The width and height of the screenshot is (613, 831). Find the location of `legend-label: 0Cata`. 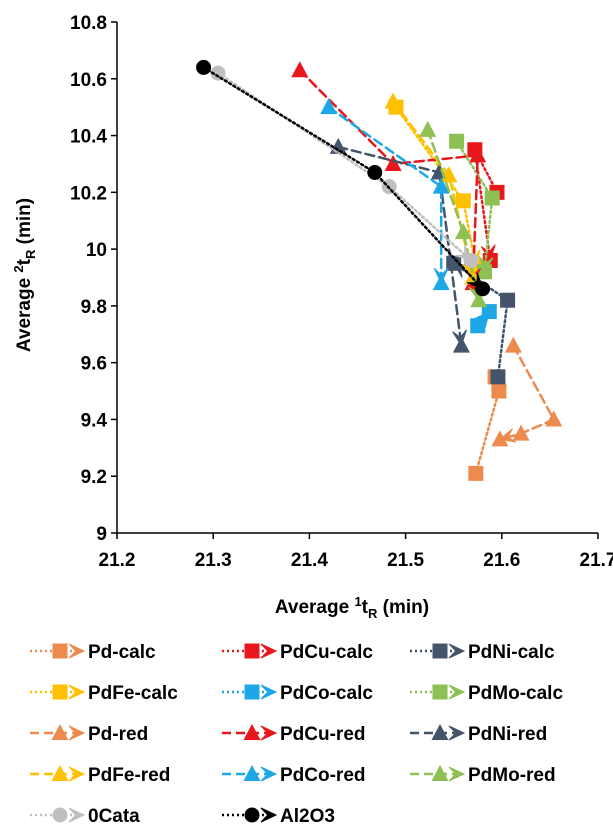

legend-label: 0Cata is located at coordinates (114, 816).